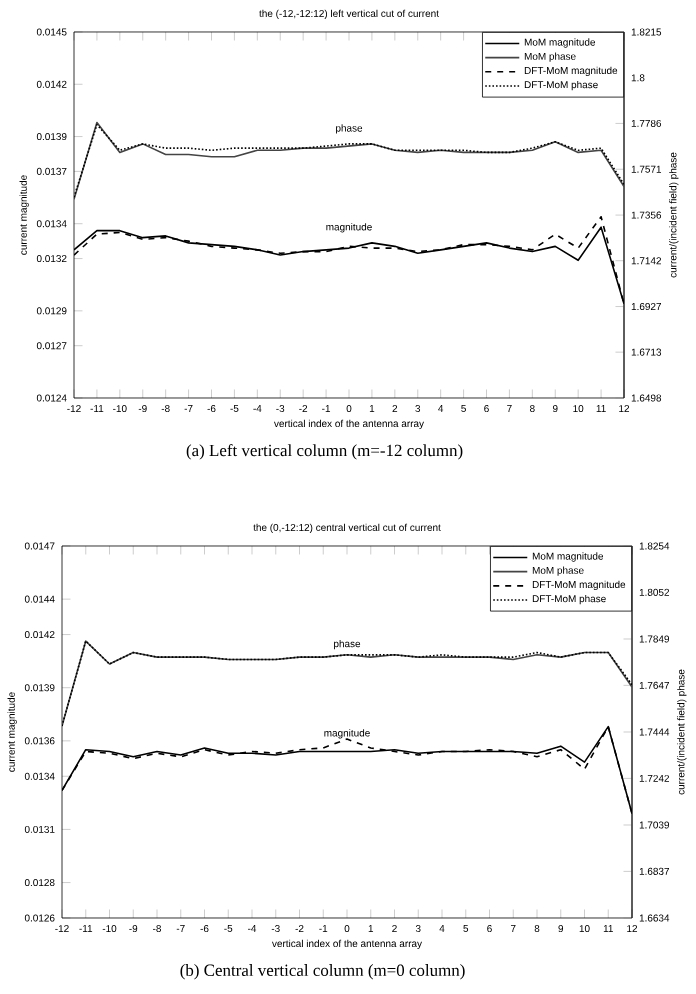 This screenshot has height=994, width=696. What do you see at coordinates (324, 452) in the screenshot?
I see `text: (a) Left vertical column (m=-12 column)` at bounding box center [324, 452].